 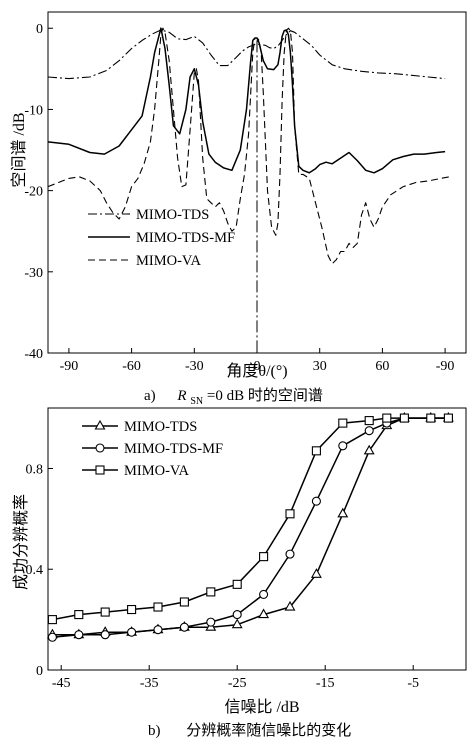 What do you see at coordinates (196, 401) in the screenshot?
I see `panel-a-caption-subscript: SN` at bounding box center [196, 401].